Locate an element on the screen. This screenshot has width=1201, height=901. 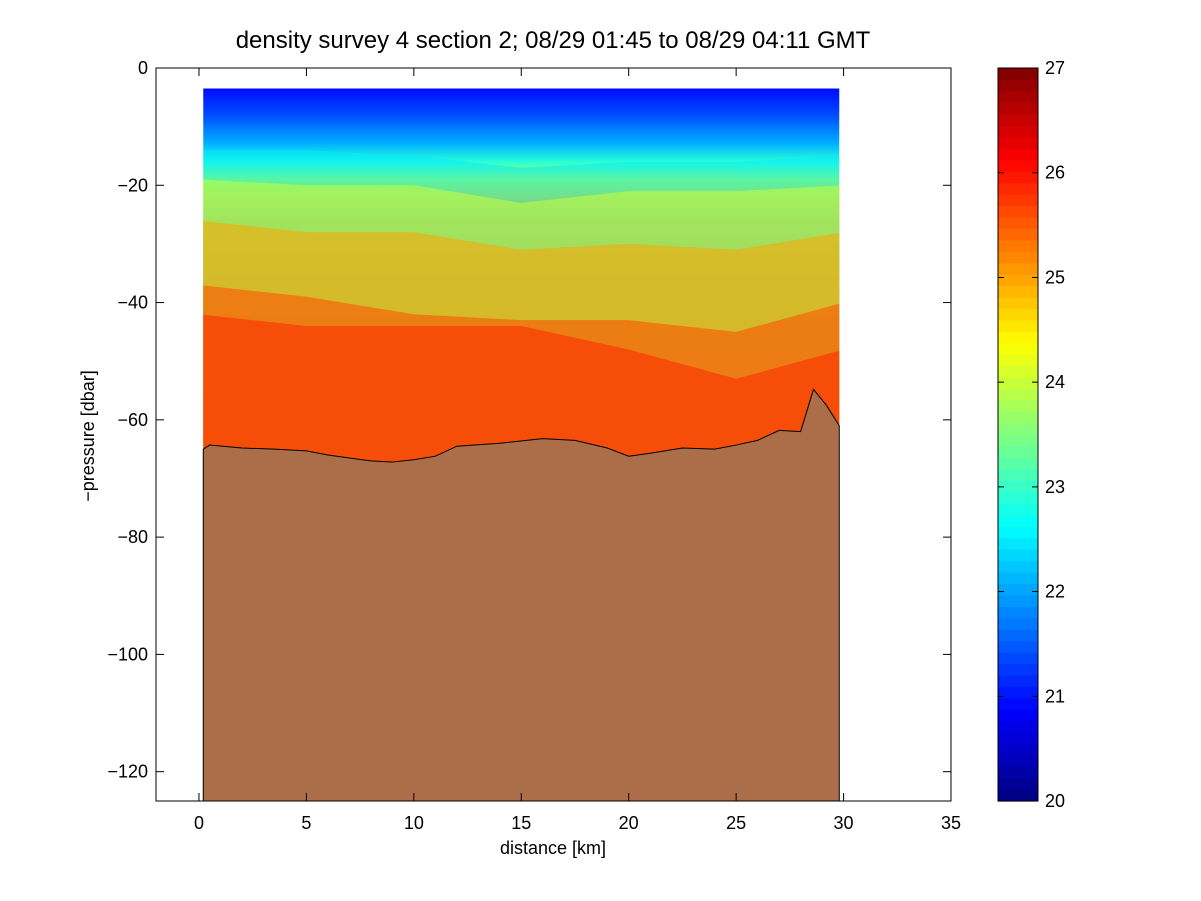
x-tick-label: 0 is located at coordinates (199, 823).